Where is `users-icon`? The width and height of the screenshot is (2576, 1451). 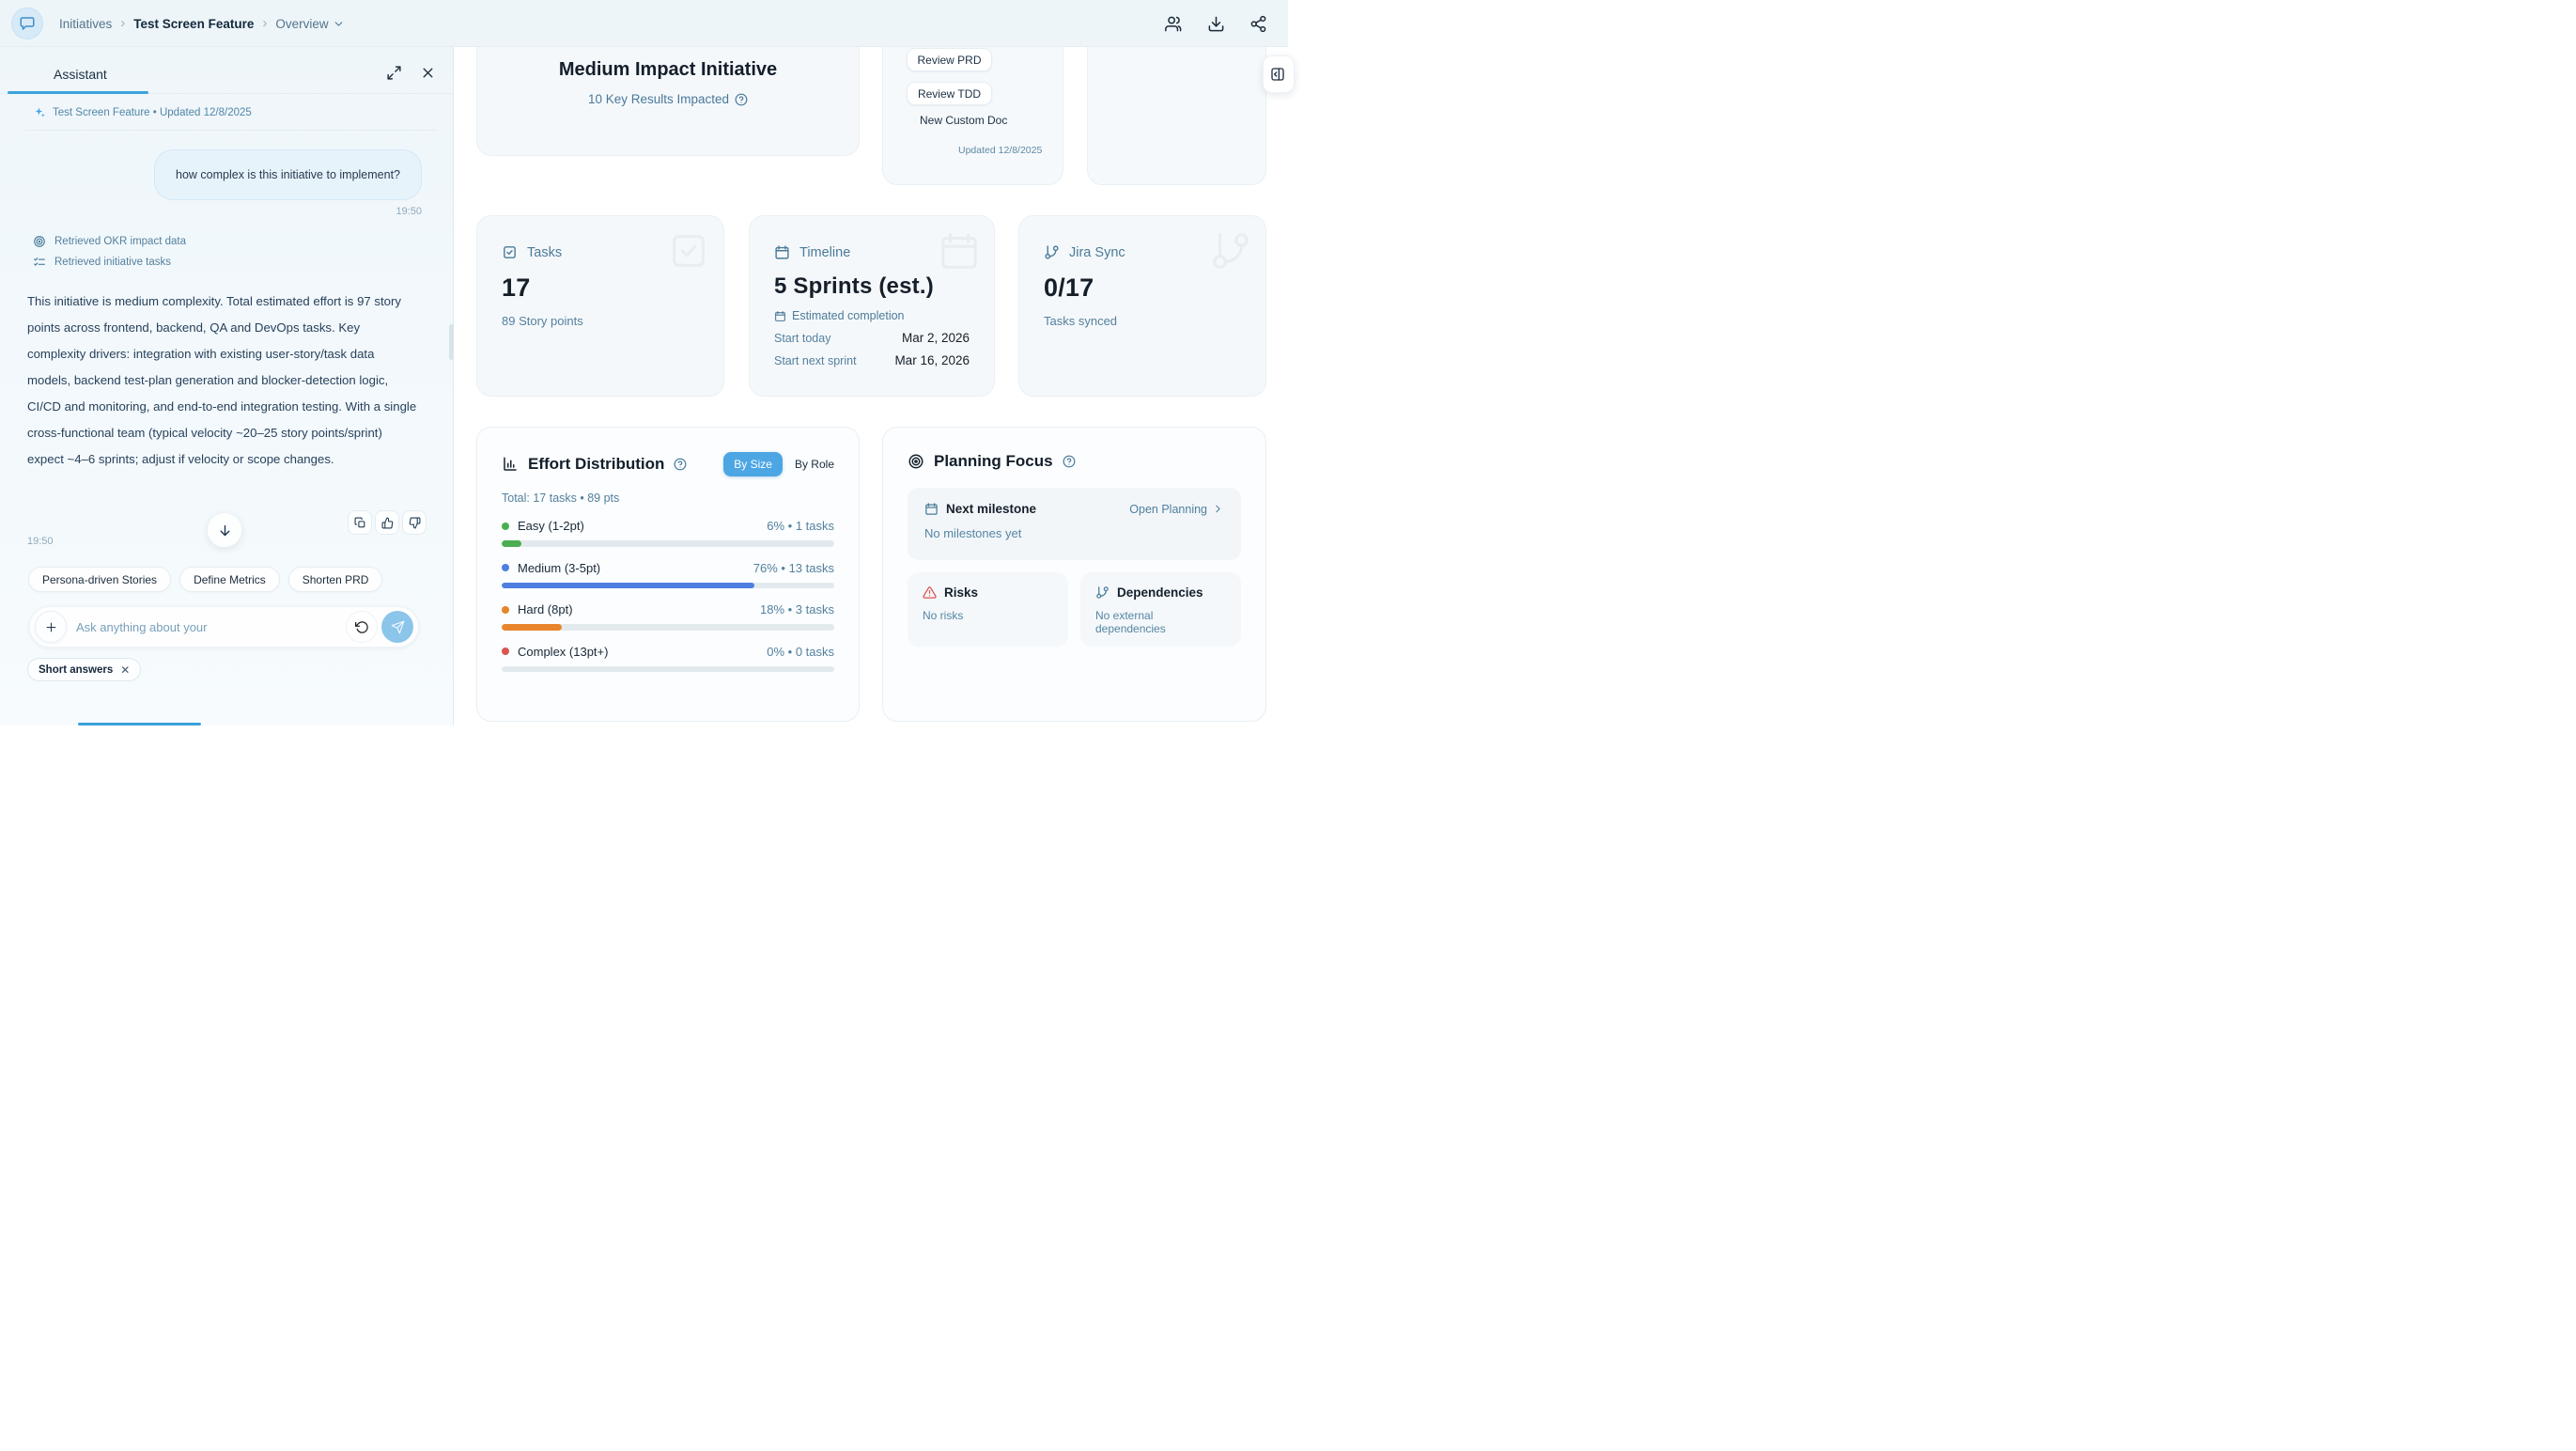
users-icon is located at coordinates (1174, 24).